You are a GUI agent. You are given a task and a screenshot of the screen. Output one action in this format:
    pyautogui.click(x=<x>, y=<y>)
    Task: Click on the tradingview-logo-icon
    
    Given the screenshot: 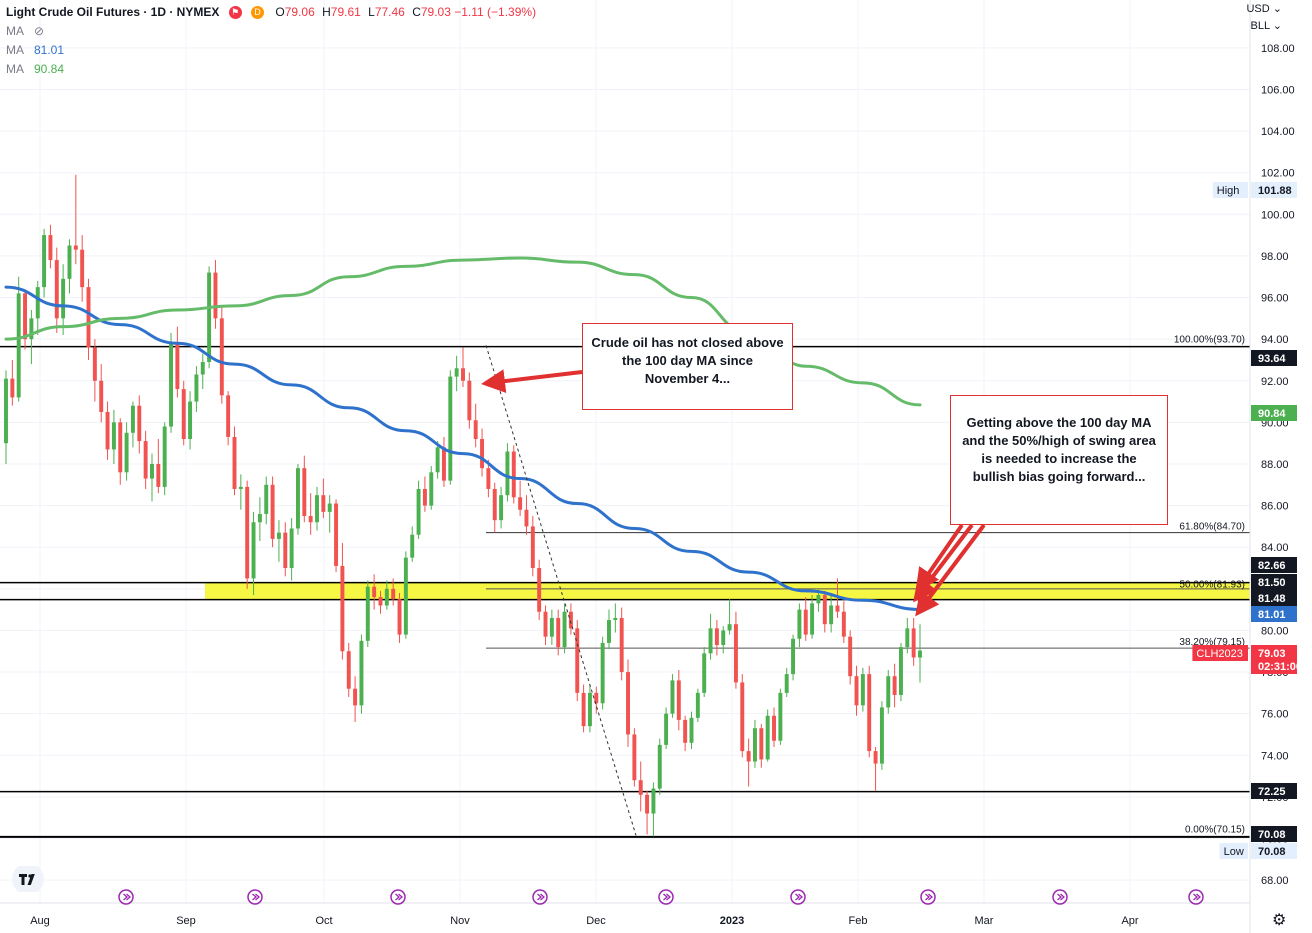 What is the action you would take?
    pyautogui.click(x=28, y=879)
    